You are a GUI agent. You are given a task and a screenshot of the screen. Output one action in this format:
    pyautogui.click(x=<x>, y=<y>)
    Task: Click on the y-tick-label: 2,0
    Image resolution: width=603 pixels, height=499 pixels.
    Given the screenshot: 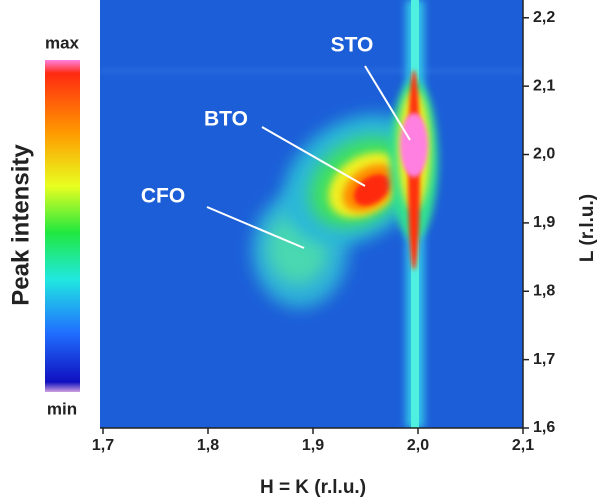 What is the action you would take?
    pyautogui.click(x=544, y=154)
    